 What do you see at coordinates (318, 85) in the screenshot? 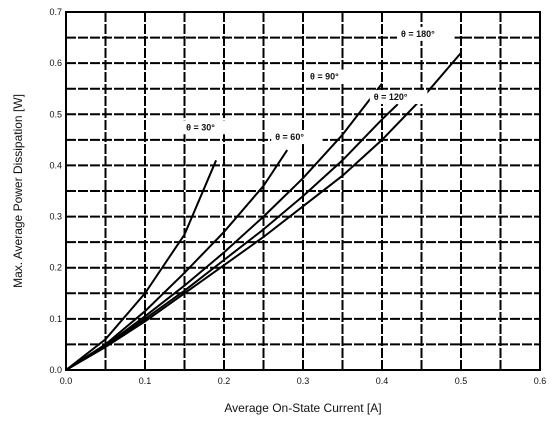
I see `annotations: θ = 30° θ = 60° θ = 90° θ = 120° θ = 180°` at bounding box center [318, 85].